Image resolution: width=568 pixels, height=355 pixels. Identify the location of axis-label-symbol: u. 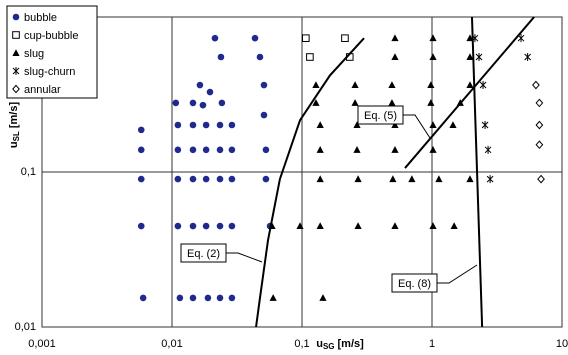
(14, 144).